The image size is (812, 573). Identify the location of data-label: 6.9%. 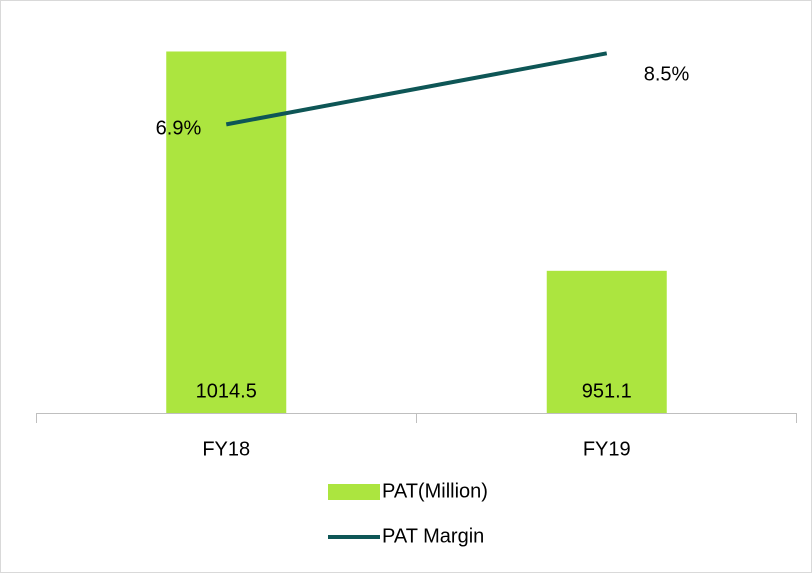
(179, 129).